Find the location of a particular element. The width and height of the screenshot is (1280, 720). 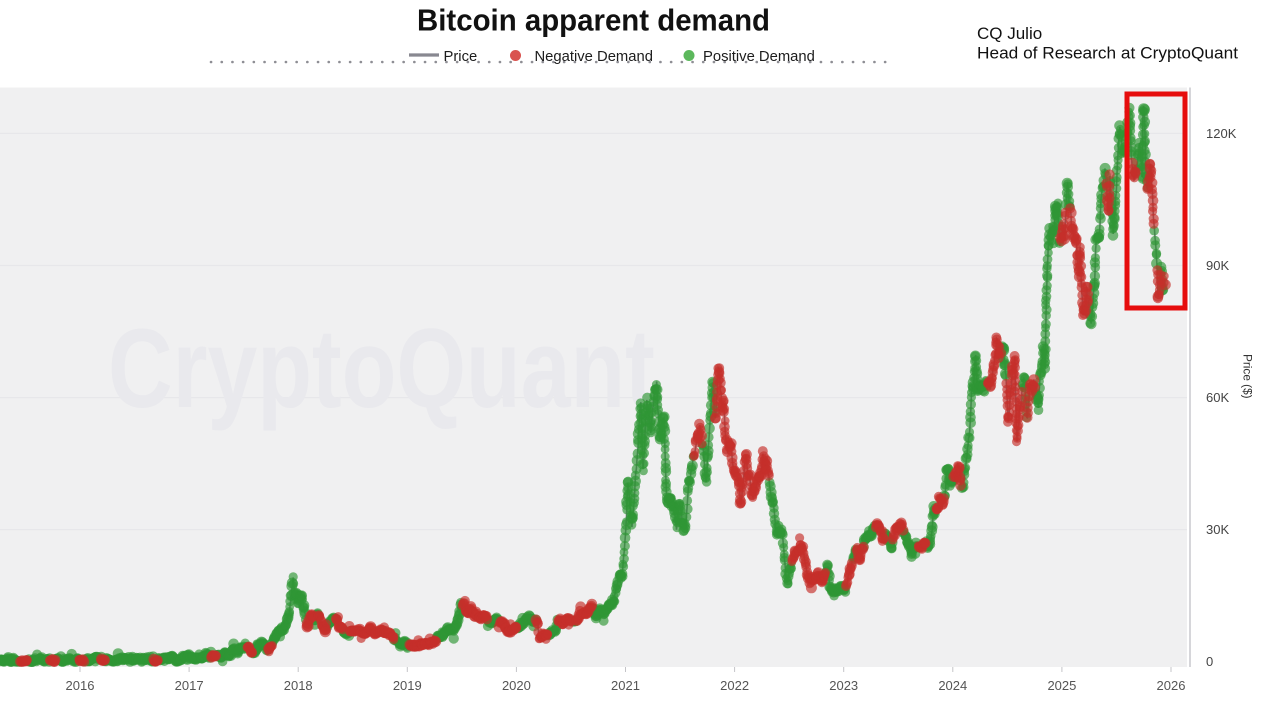

svg-text: 2018 is located at coordinates (298, 685).